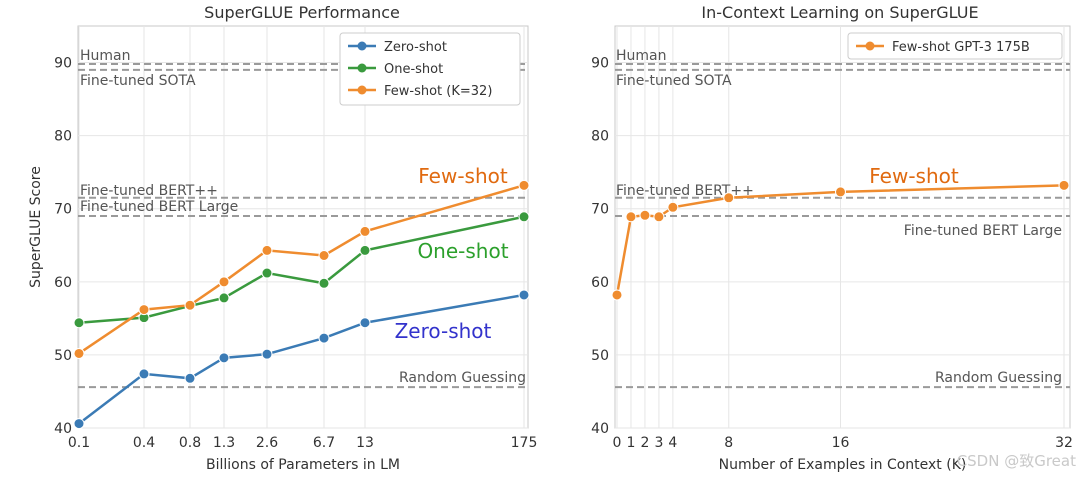  What do you see at coordinates (672, 443) in the screenshot?
I see `x-tick-label: 4` at bounding box center [672, 443].